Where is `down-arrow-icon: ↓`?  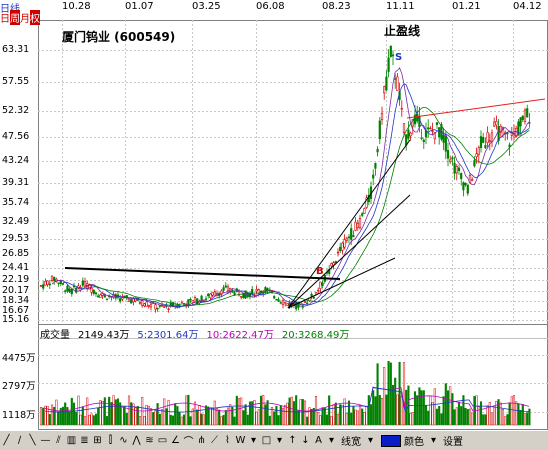 down-arrow-icon: ↓ is located at coordinates (305, 440).